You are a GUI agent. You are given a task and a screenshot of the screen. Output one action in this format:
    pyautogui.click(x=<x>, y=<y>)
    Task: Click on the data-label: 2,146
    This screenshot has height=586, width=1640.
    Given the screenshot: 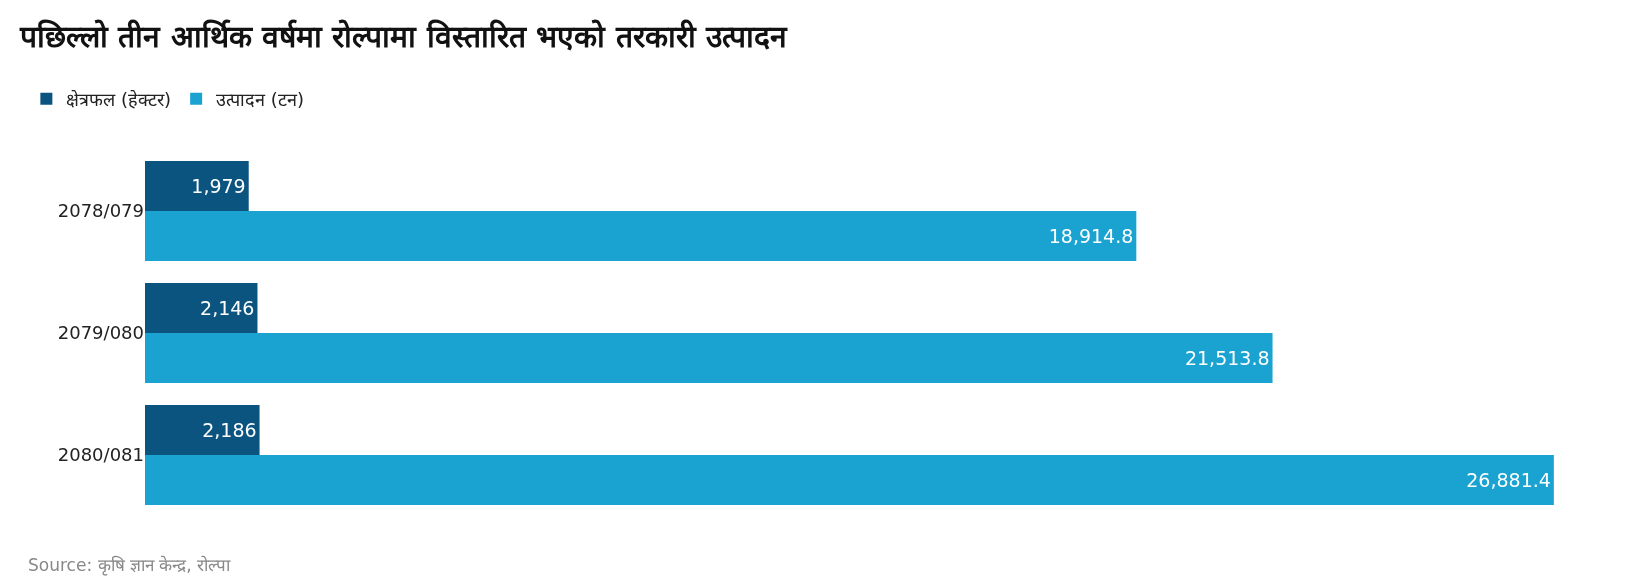 What is the action you would take?
    pyautogui.click(x=227, y=307)
    